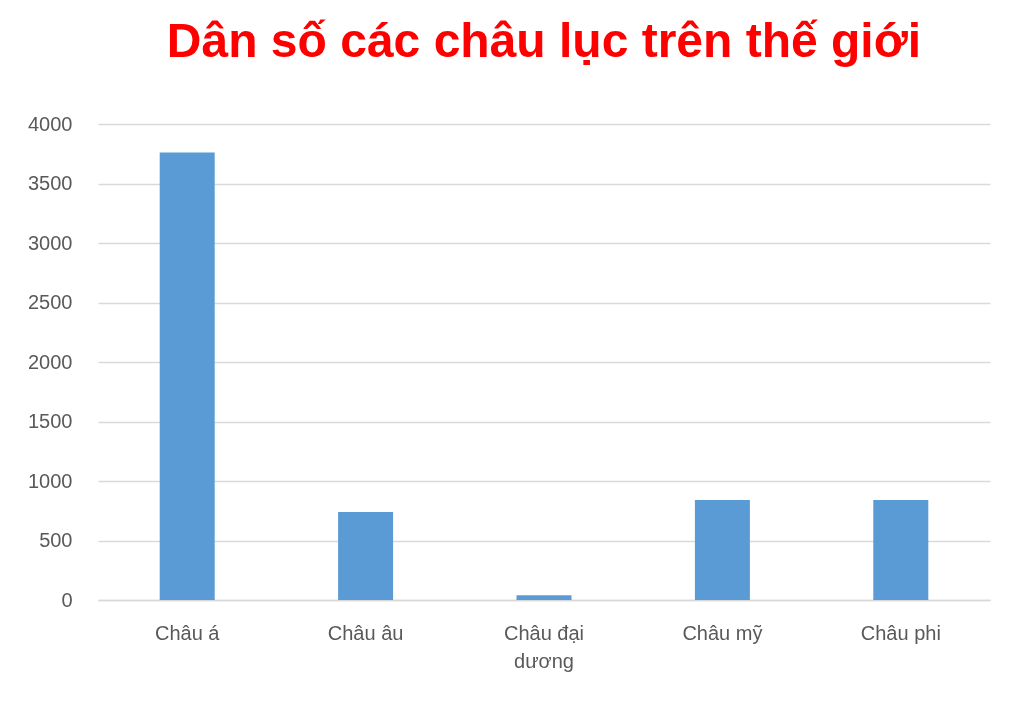 Image resolution: width=1024 pixels, height=703 pixels. Describe the element at coordinates (50, 361) in the screenshot. I see `y-tick-label: 2000` at that location.